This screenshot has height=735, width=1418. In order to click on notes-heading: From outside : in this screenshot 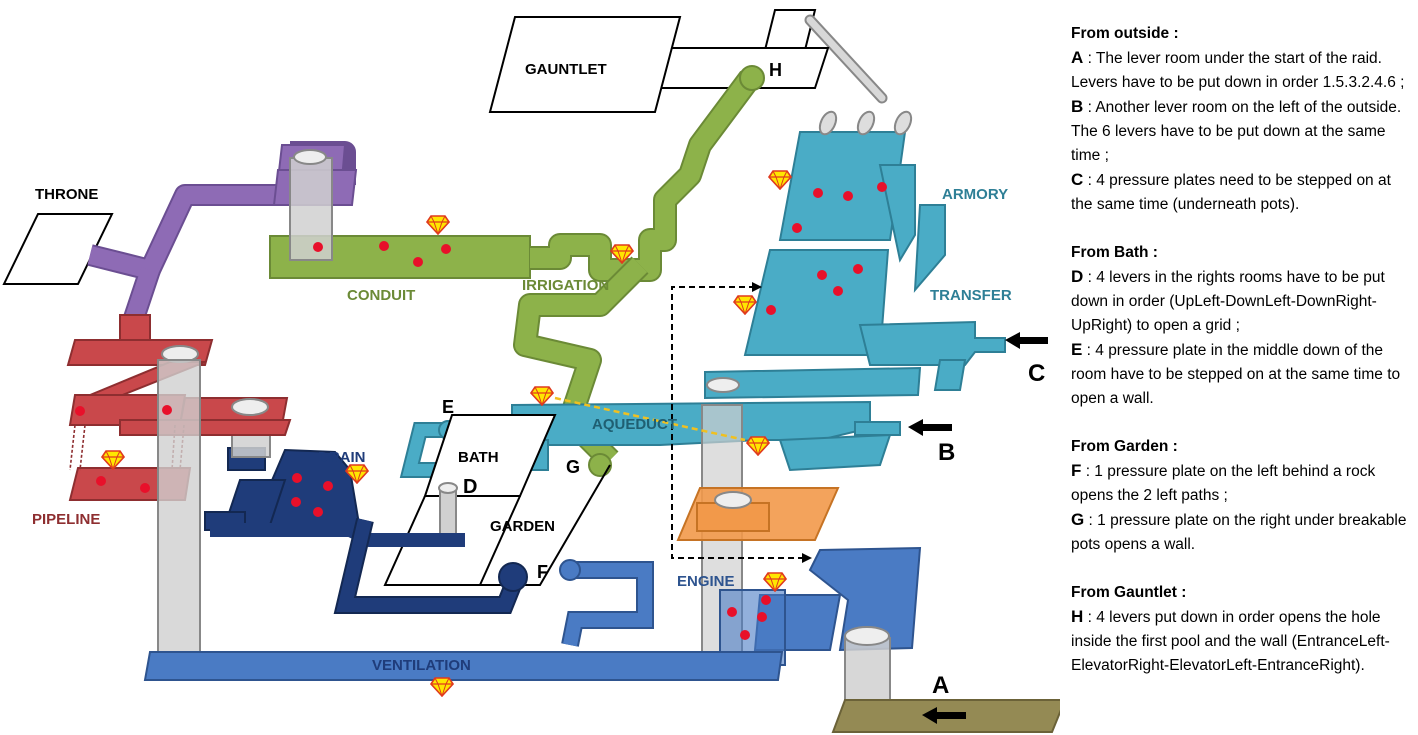, I will do `click(1125, 33)`.